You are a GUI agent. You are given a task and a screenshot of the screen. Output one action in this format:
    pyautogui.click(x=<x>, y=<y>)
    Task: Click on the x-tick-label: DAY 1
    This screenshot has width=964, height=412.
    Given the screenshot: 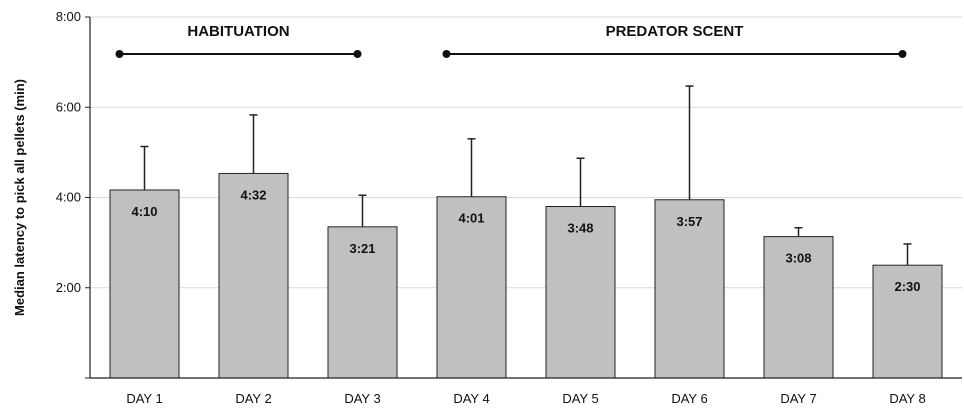 What is the action you would take?
    pyautogui.click(x=144, y=398)
    